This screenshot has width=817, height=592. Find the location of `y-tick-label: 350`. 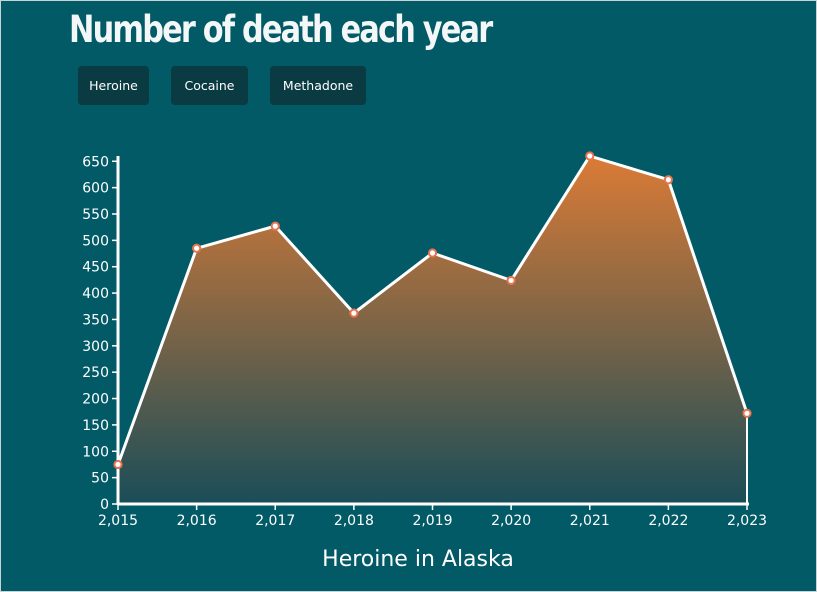

y-tick-label: 350 is located at coordinates (95, 320).